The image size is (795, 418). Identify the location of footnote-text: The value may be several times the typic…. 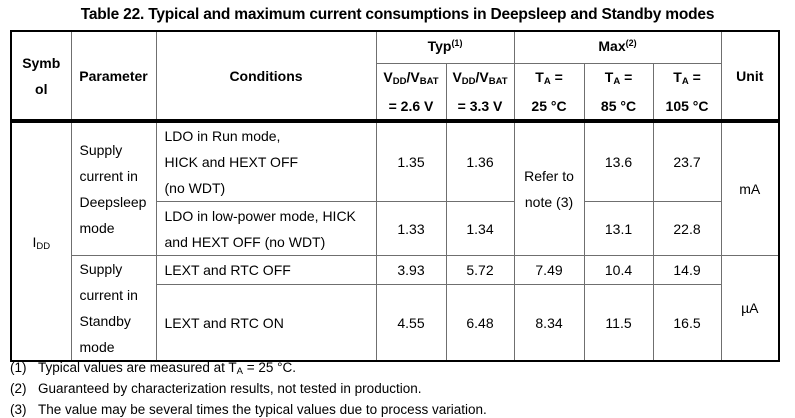
(262, 409).